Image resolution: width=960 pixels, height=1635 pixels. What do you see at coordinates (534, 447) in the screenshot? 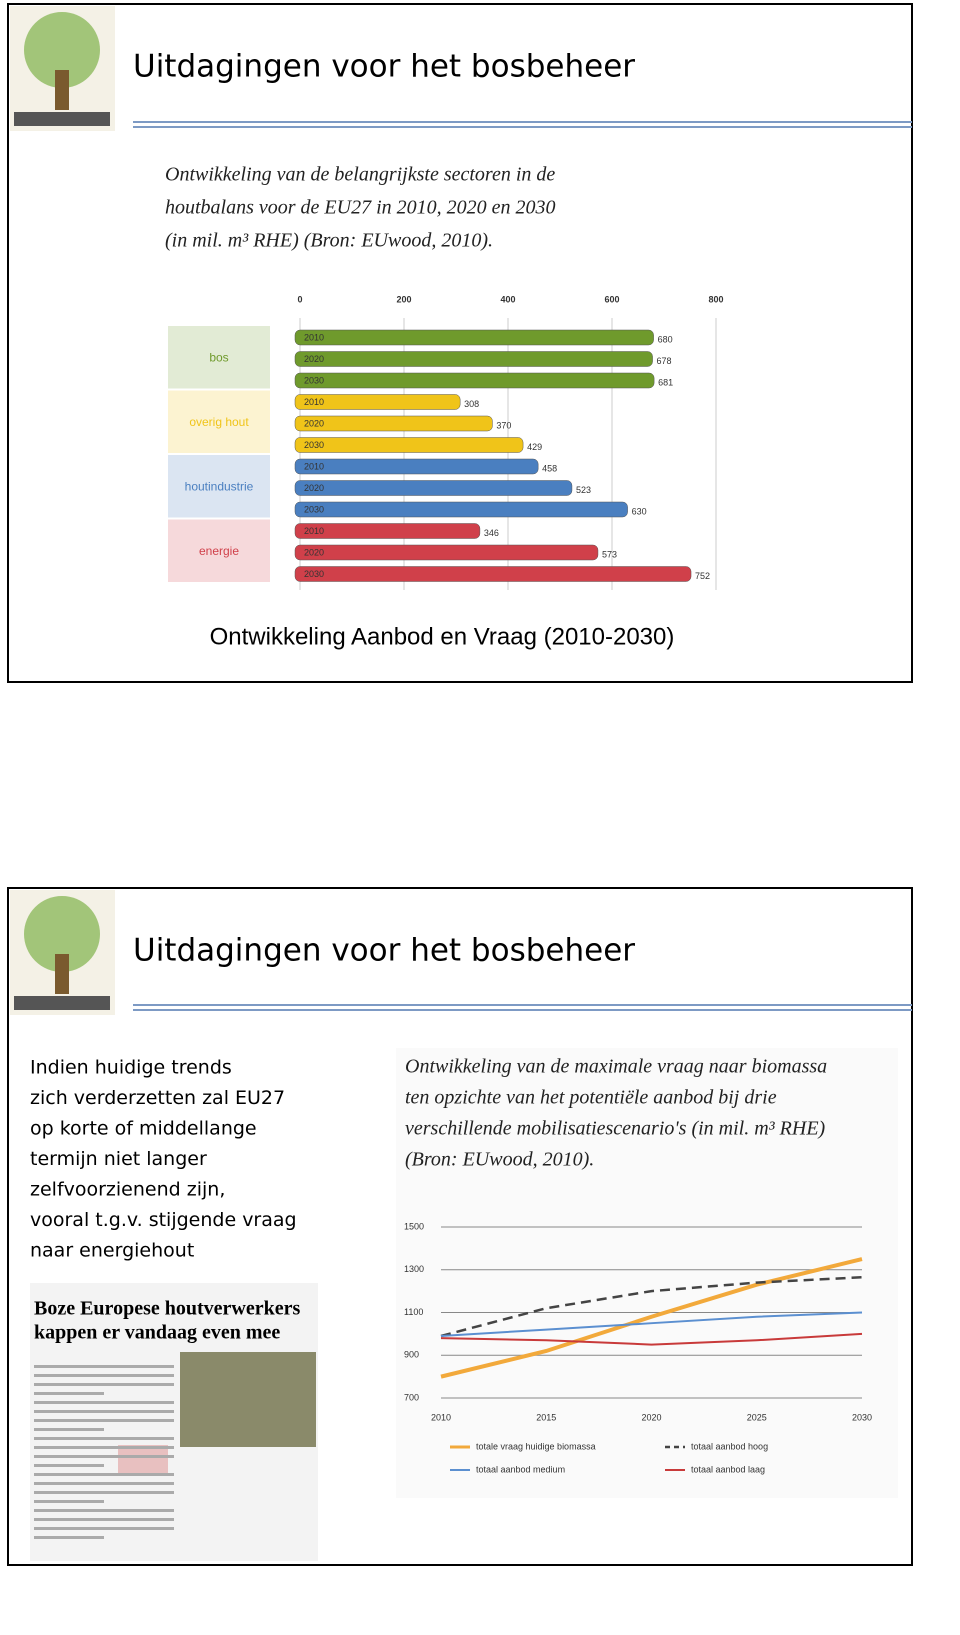
I see `value-label: 429` at bounding box center [534, 447].